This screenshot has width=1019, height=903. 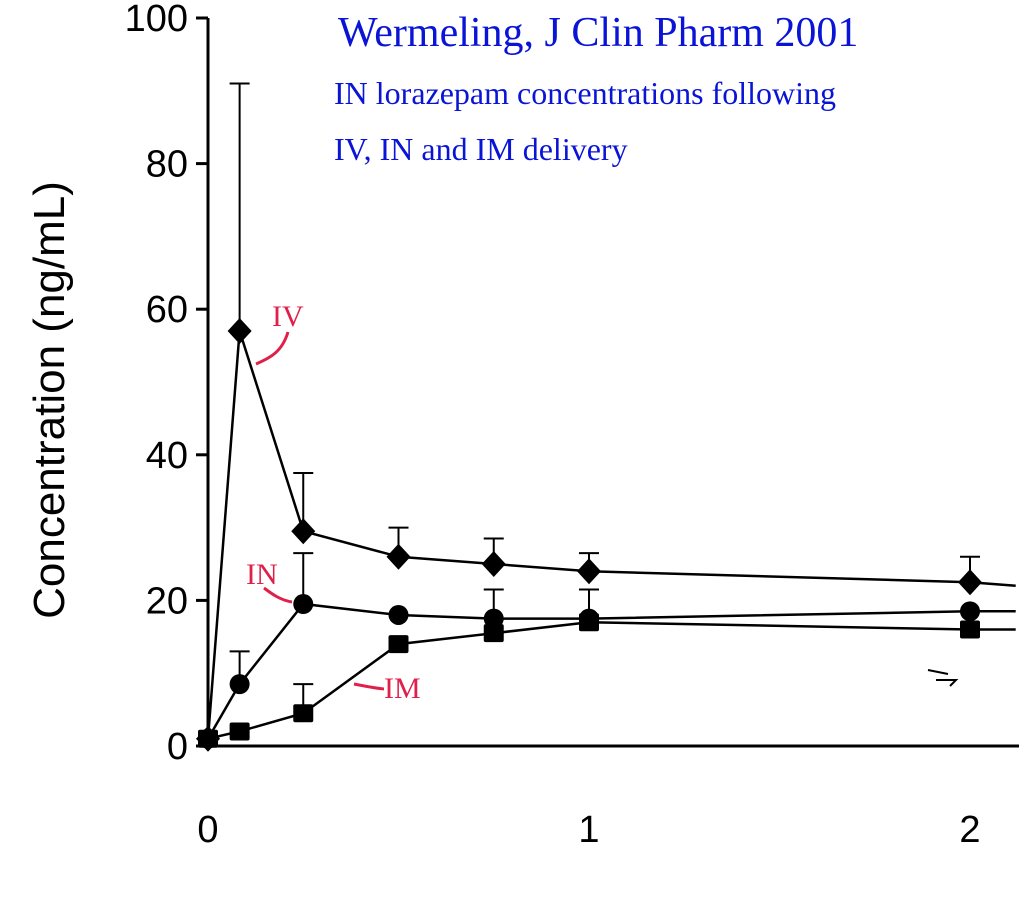 I want to click on arrow-mark-icon, so click(x=943, y=678).